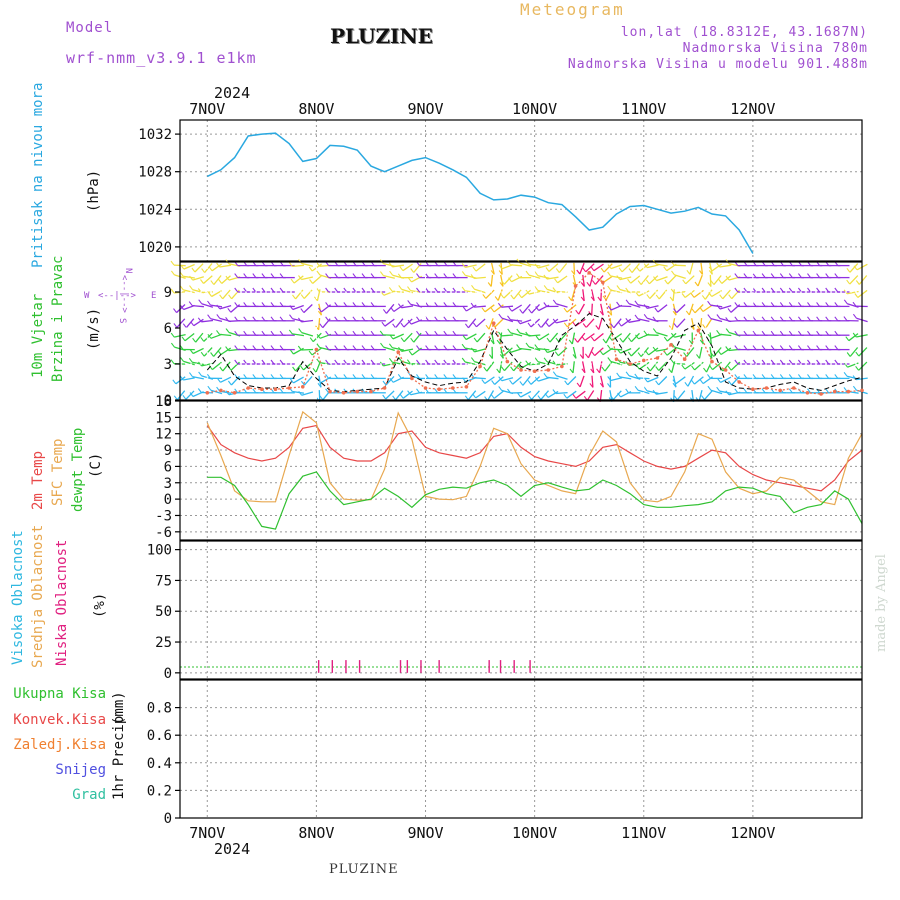 This screenshot has width=900, height=900. Describe the element at coordinates (153, 296) in the screenshot. I see `compass-e: E` at that location.